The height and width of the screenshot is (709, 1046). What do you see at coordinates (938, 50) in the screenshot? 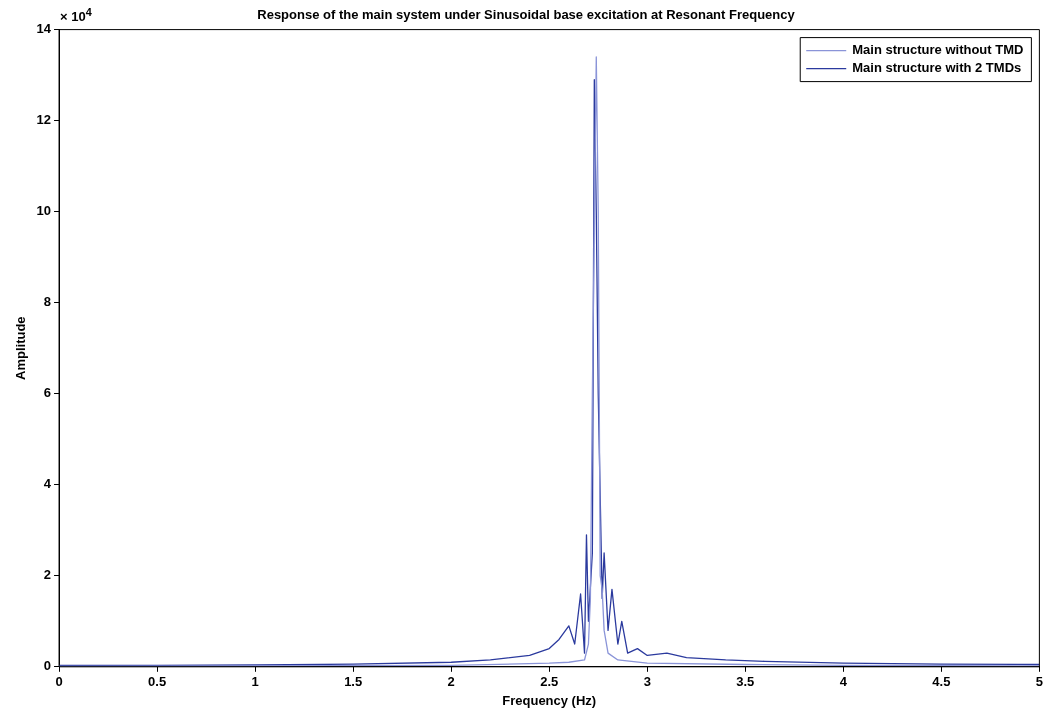
I see `legend-label: Main structure without TMD` at bounding box center [938, 50].